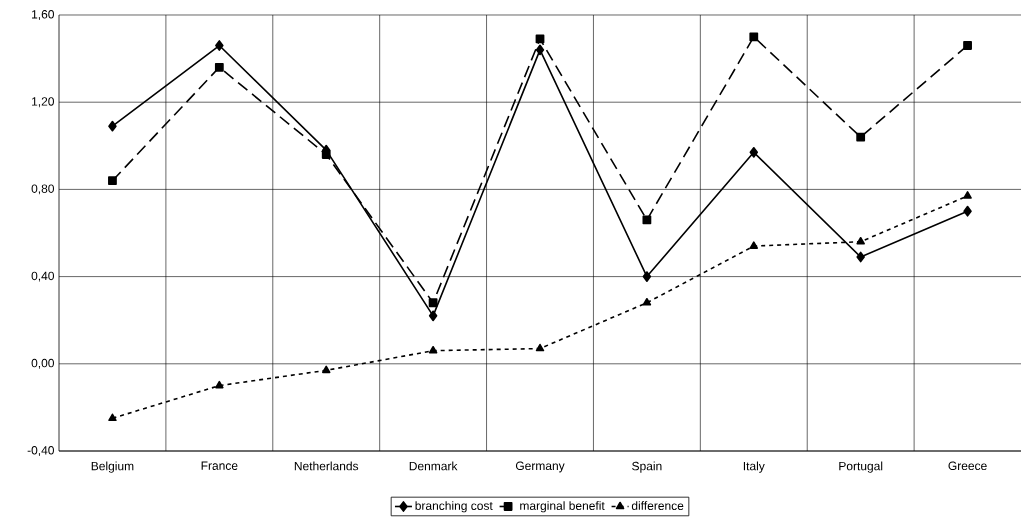  What do you see at coordinates (43, 15) in the screenshot?
I see `y-tick-label: 1,60` at bounding box center [43, 15].